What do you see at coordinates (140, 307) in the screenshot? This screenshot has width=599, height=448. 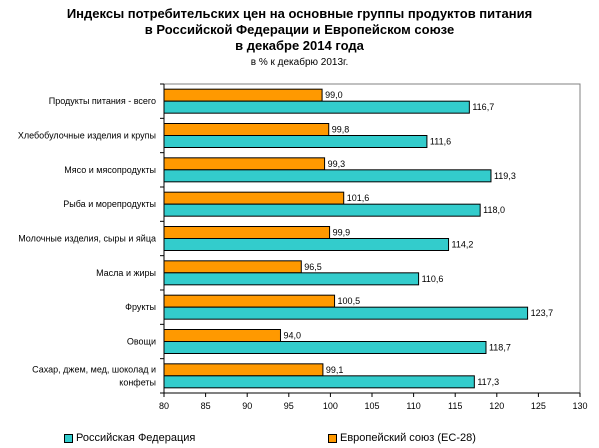 I see `category-label: Фрукты` at bounding box center [140, 307].